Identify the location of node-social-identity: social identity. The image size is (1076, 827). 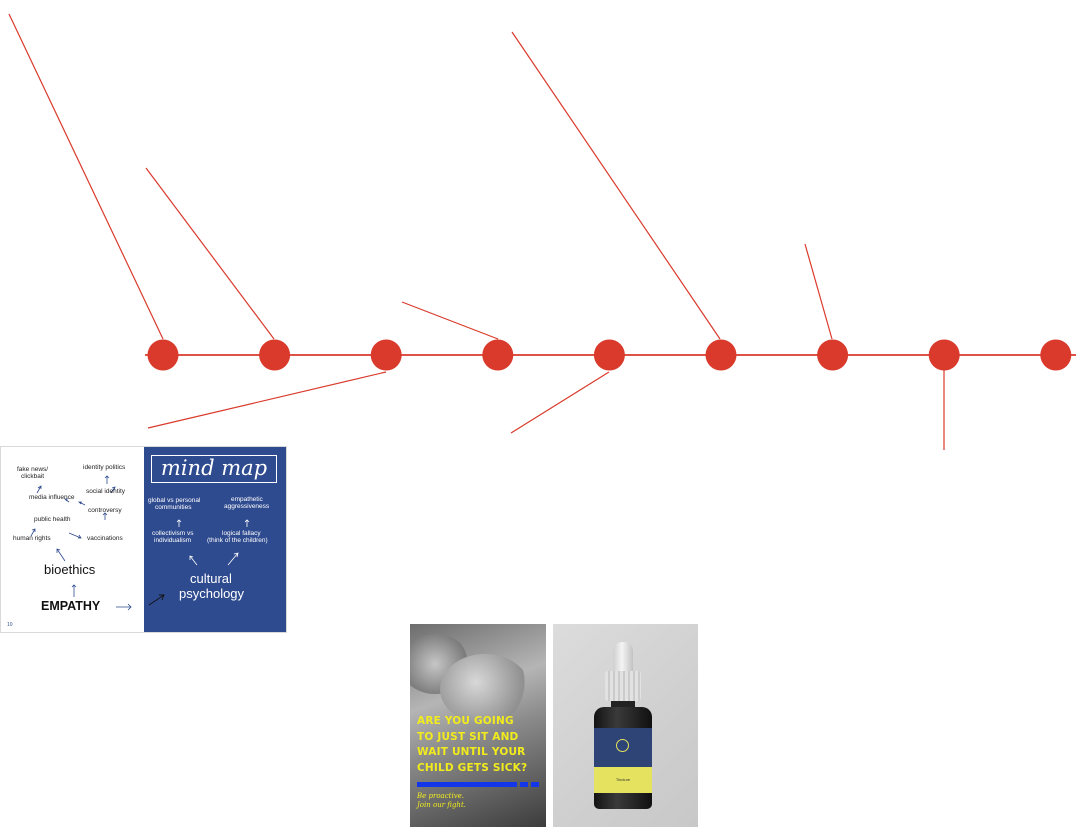
(106, 491).